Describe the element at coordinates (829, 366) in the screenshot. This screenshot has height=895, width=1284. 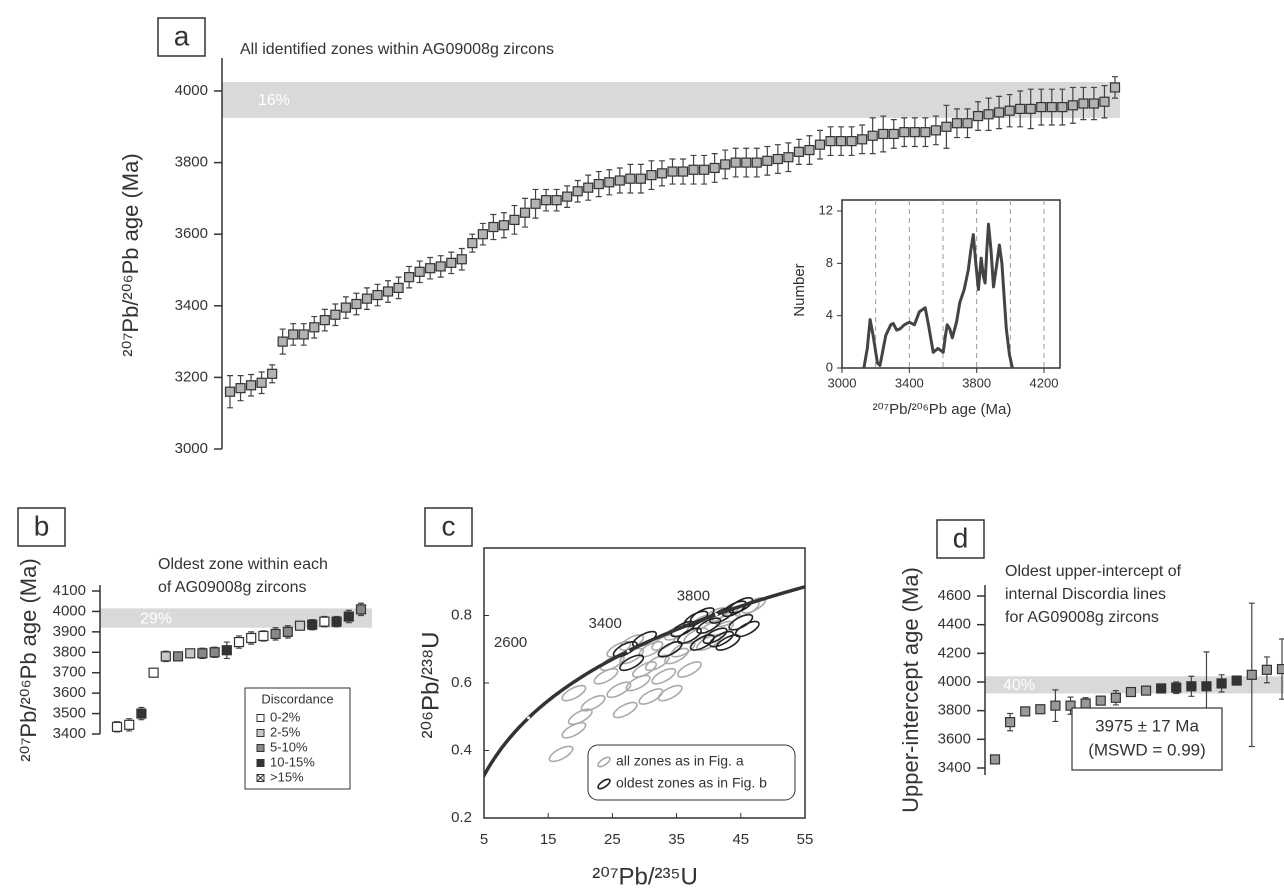
I see `y-tick-label: 0` at that location.